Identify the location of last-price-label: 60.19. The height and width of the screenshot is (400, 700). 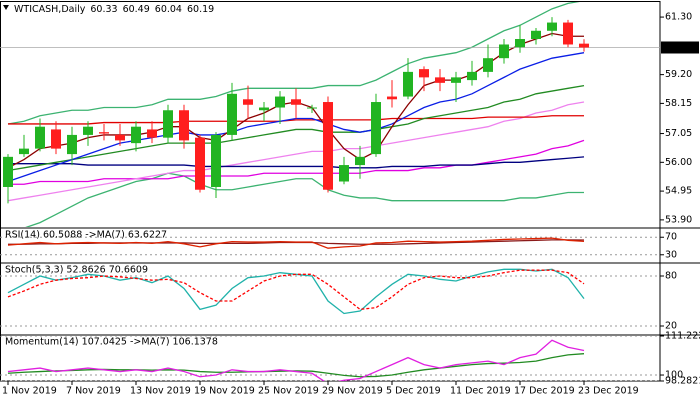
(678, 47).